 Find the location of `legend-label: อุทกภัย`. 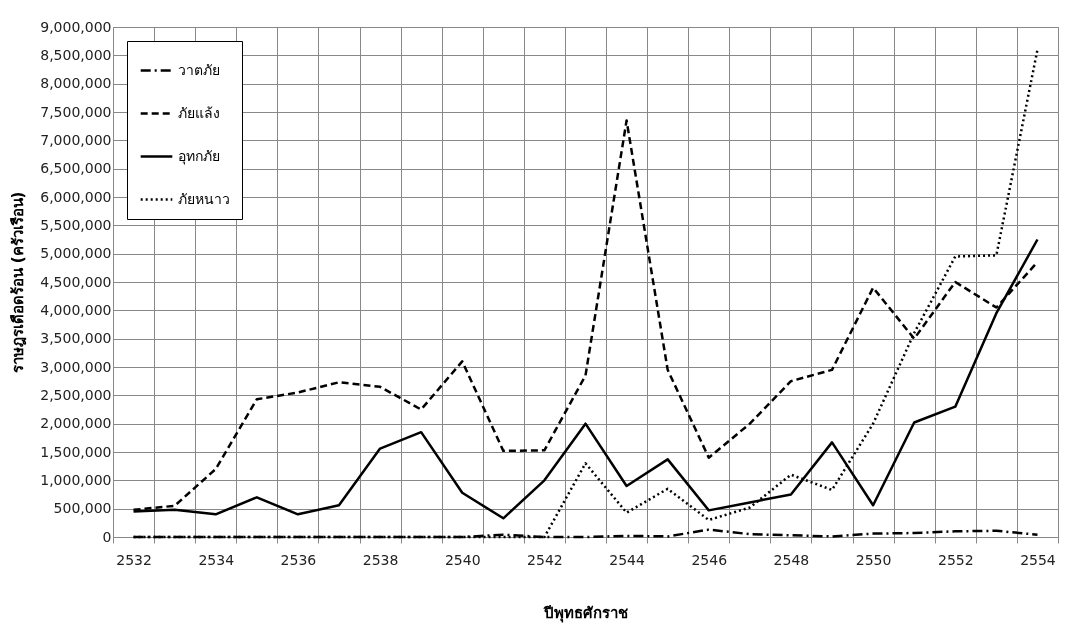

legend-label: อุทกภัย is located at coordinates (199, 156).